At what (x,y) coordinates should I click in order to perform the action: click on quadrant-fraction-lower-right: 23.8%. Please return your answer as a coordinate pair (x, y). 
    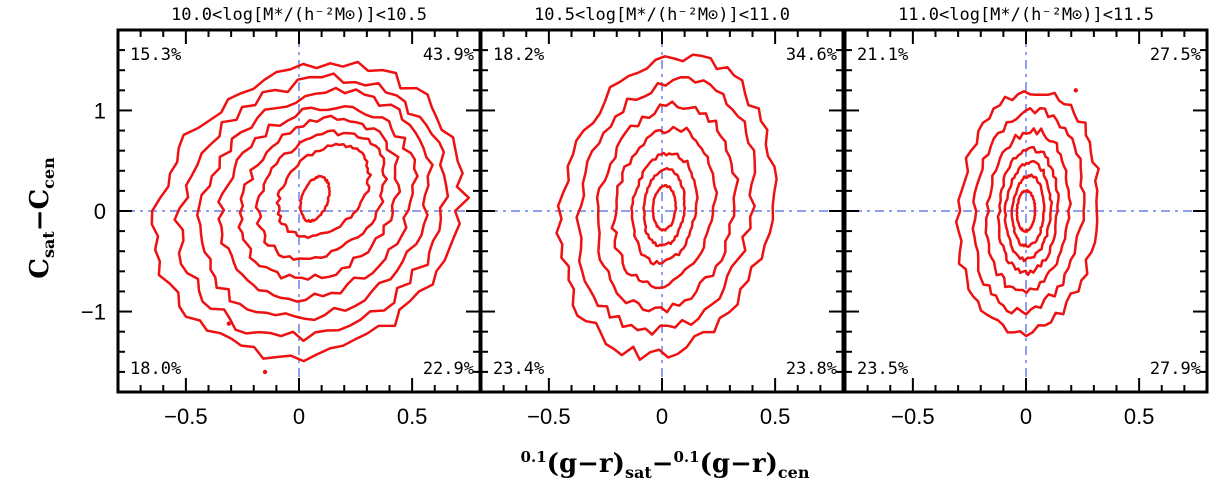
    Looking at the image, I should click on (811, 369).